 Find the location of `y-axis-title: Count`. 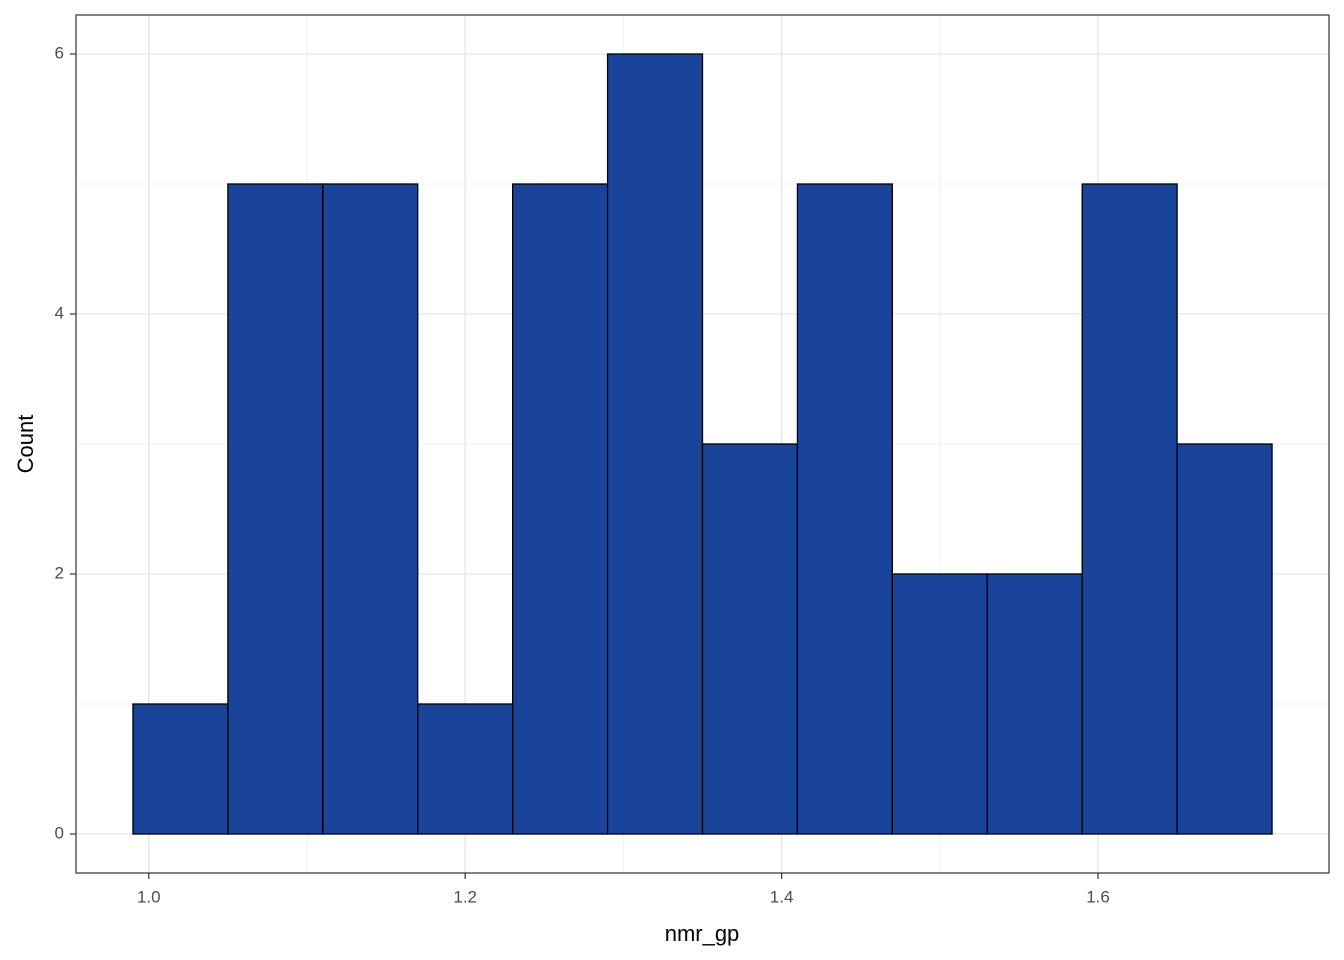

y-axis-title: Count is located at coordinates (25, 444).